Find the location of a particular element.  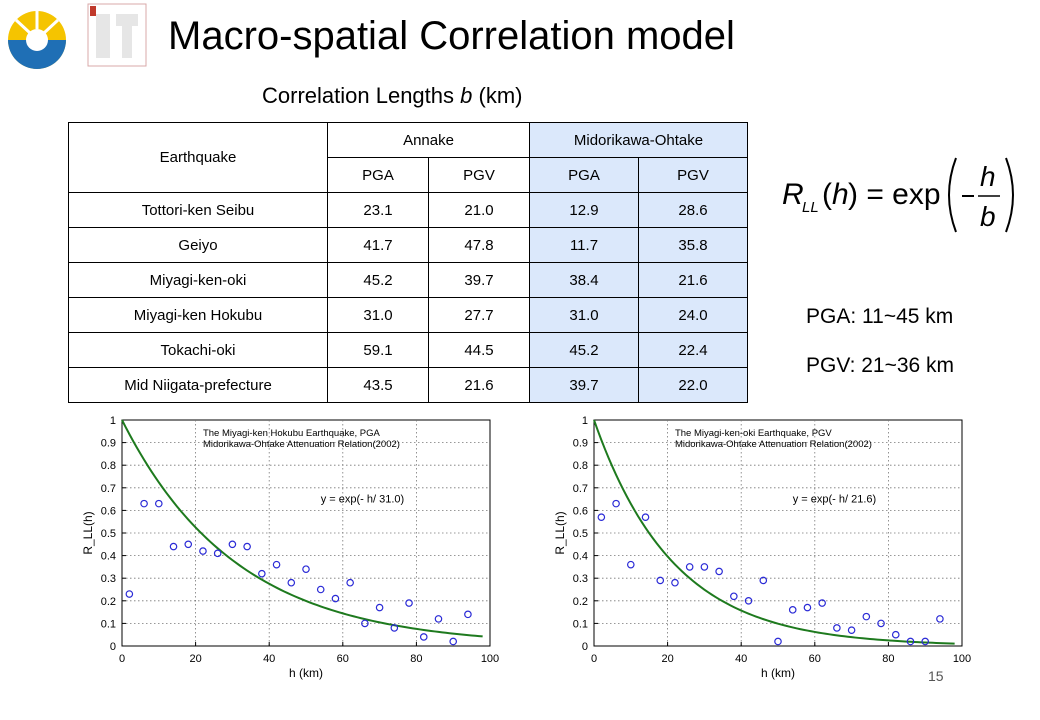

earthquake-name: Miyagi-ken-oki is located at coordinates (198, 280).